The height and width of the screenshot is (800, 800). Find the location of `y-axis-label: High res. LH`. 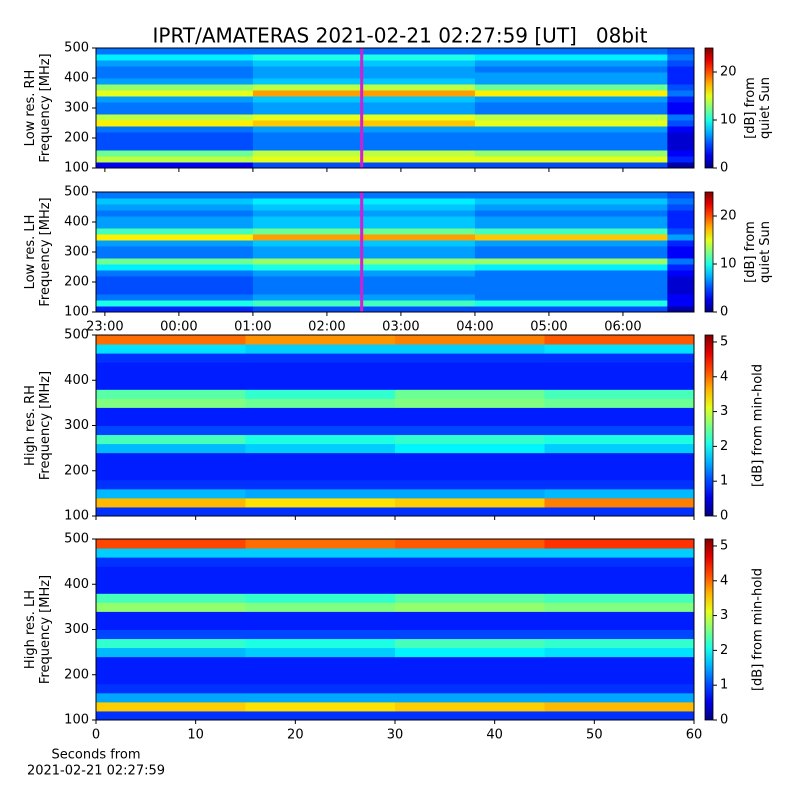

y-axis-label: High res. LH is located at coordinates (30, 629).